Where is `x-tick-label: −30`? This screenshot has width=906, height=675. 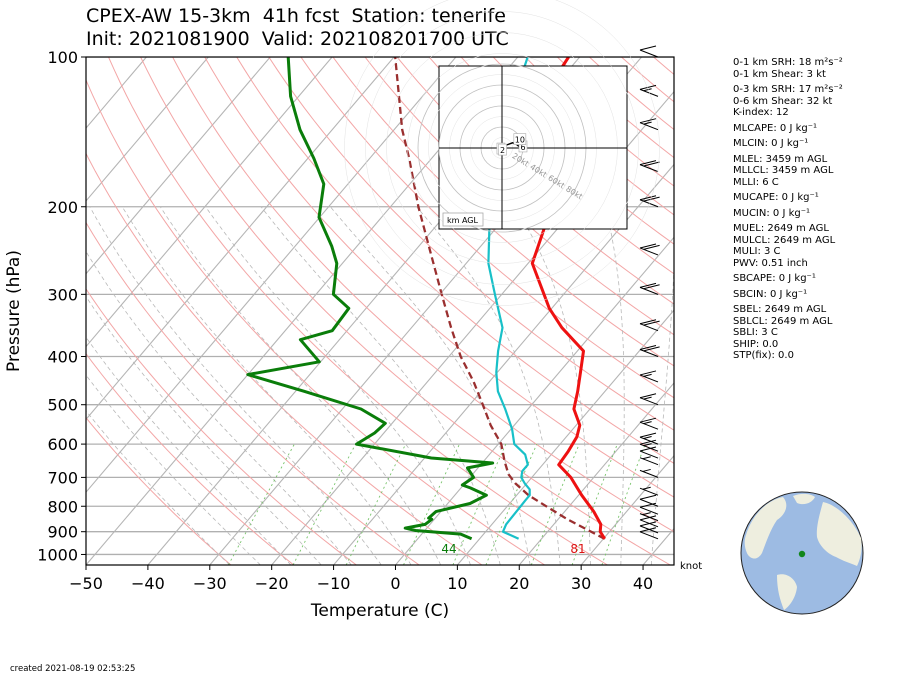
x-tick-label: −30 is located at coordinates (210, 583).